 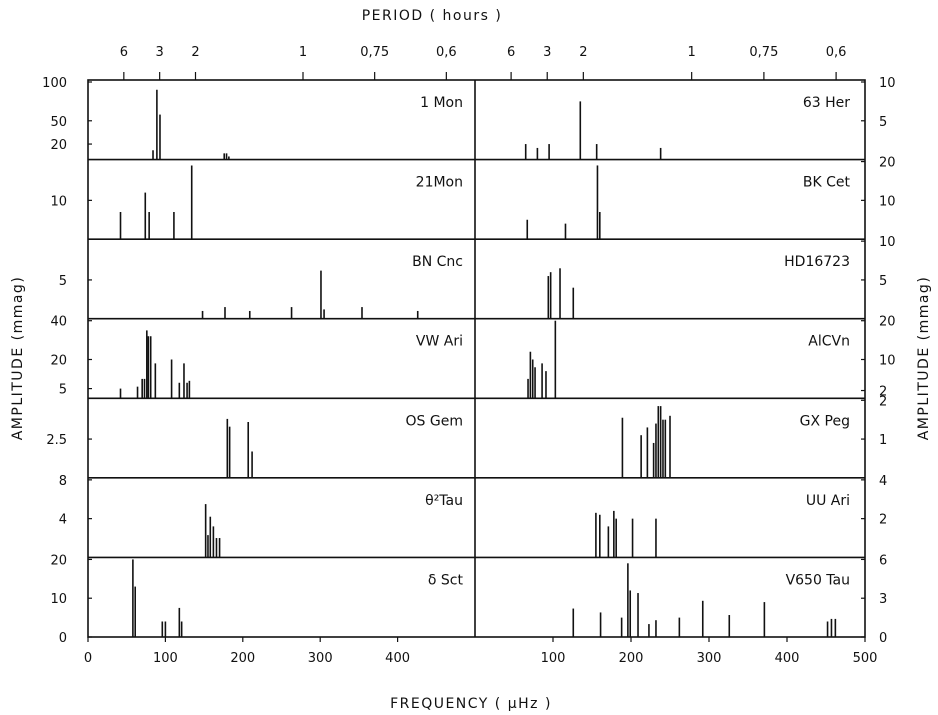 I want to click on right-panel-0: 63 Her 10 5, so click(x=710, y=118).